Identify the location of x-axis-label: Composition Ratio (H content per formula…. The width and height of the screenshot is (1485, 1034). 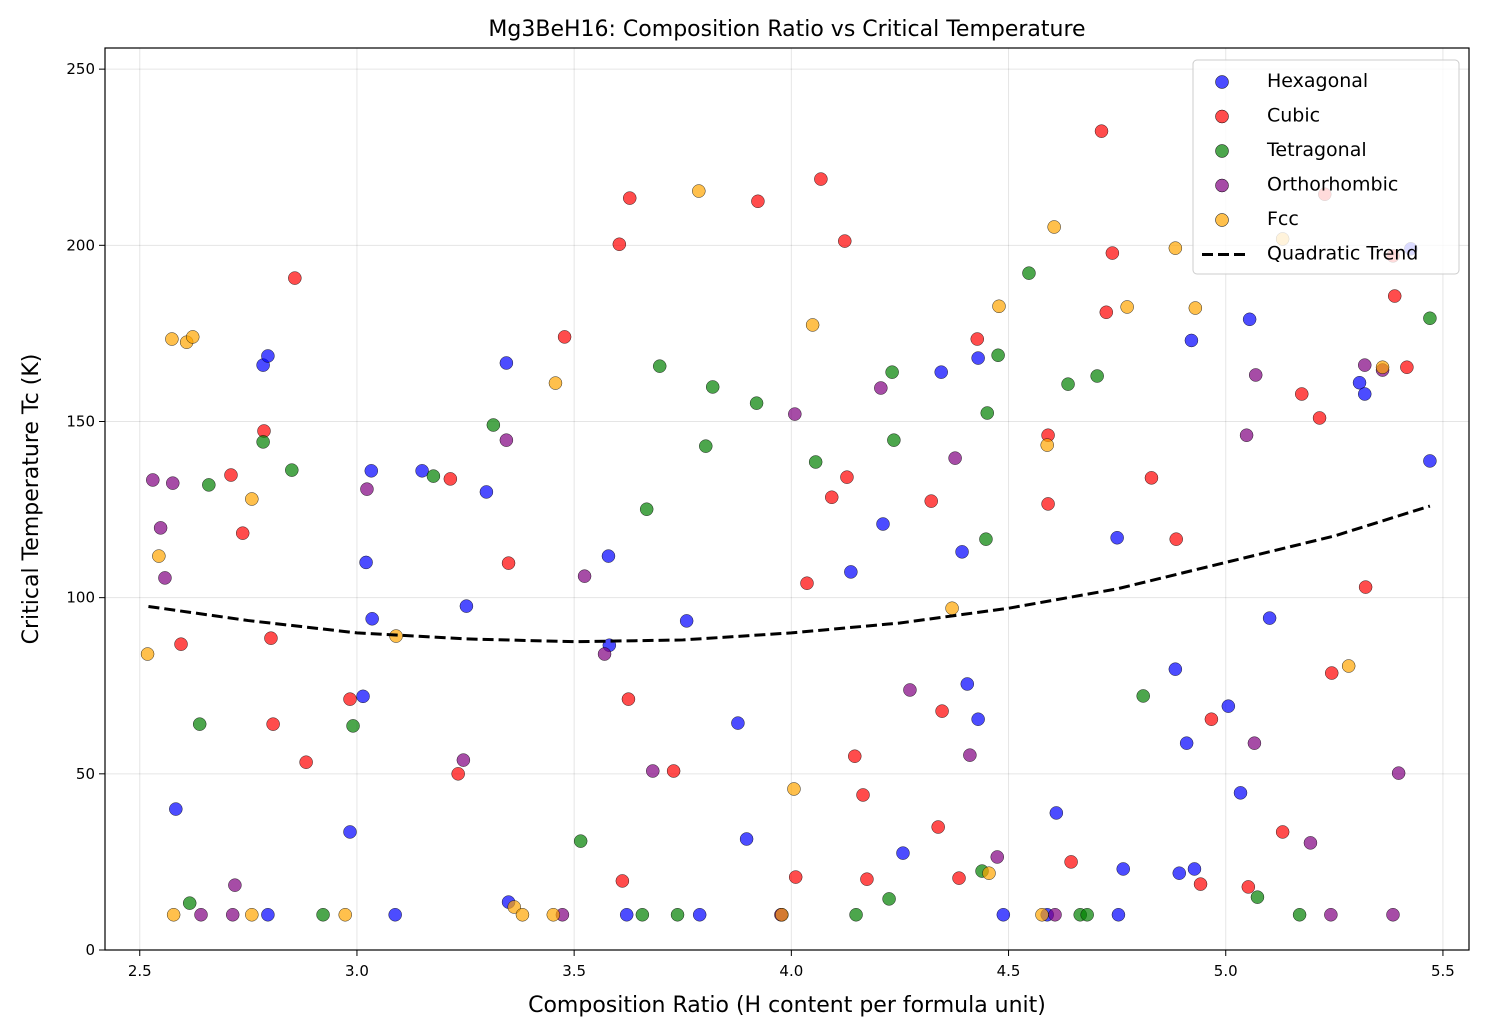
(787, 1005).